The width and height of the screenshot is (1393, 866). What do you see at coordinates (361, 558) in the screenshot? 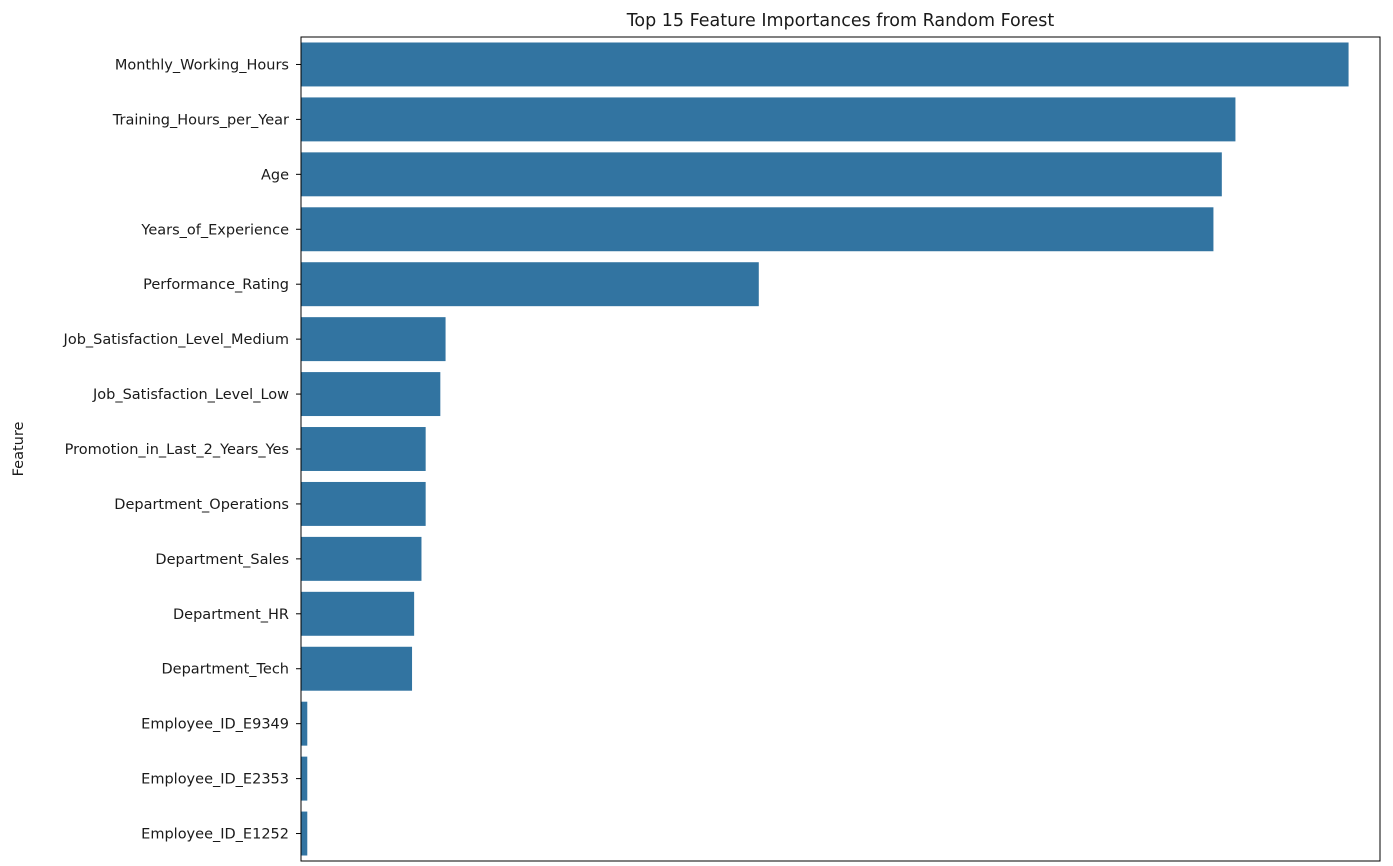
I see `bar-Department_Sales` at bounding box center [361, 558].